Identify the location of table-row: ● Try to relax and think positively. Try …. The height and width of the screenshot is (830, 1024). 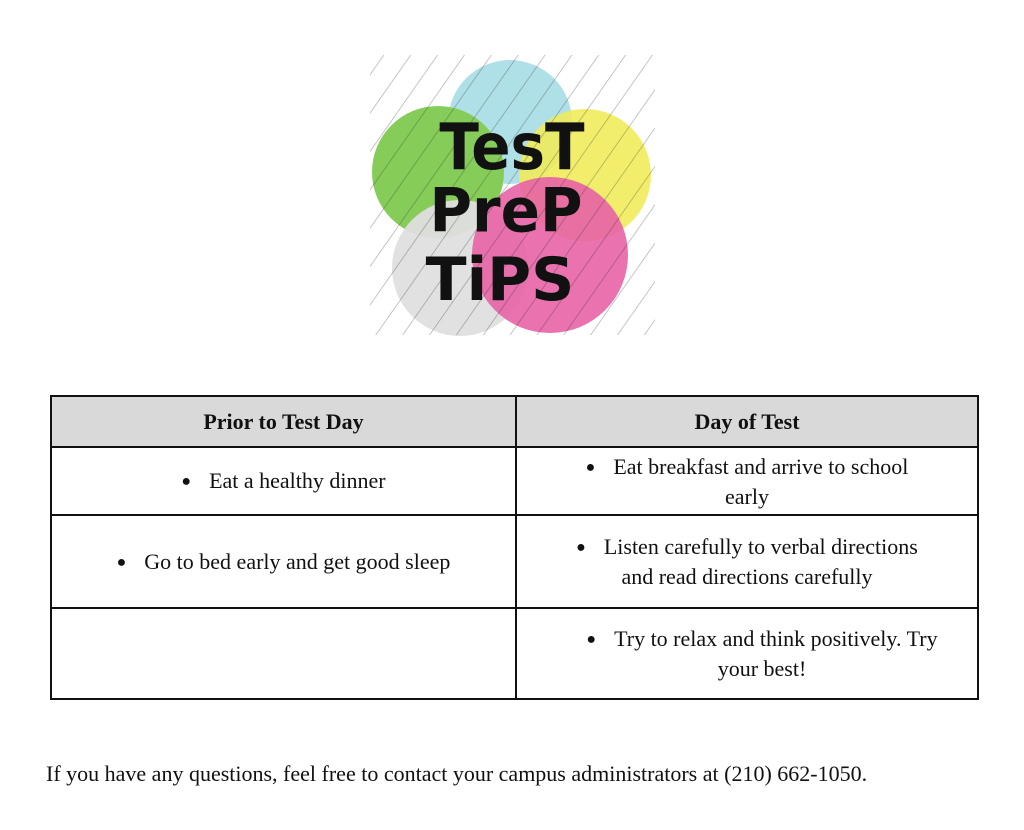
(514, 653).